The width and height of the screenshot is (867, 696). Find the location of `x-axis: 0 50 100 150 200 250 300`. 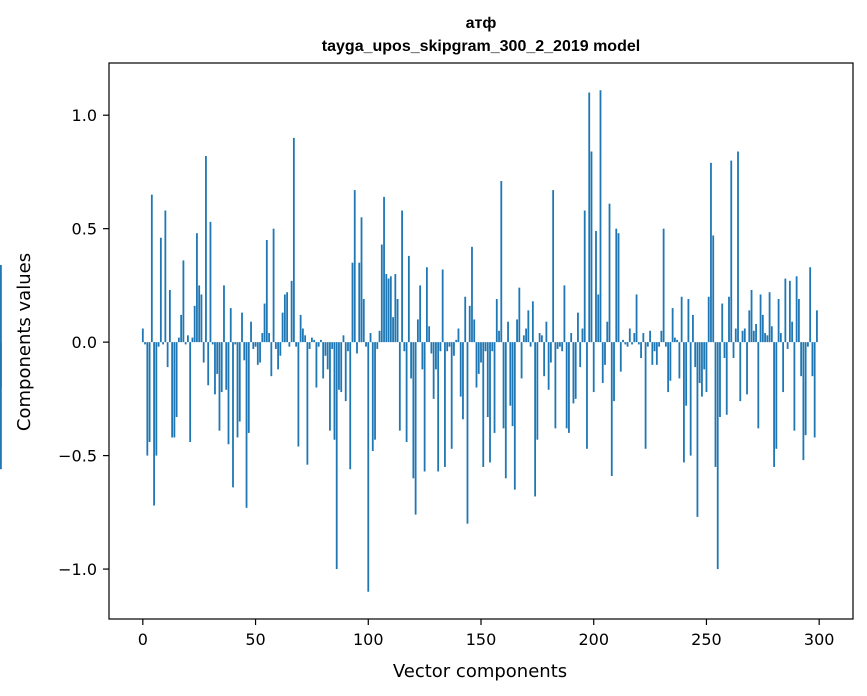

x-axis: 0 50 100 150 200 250 300 is located at coordinates (486, 634).